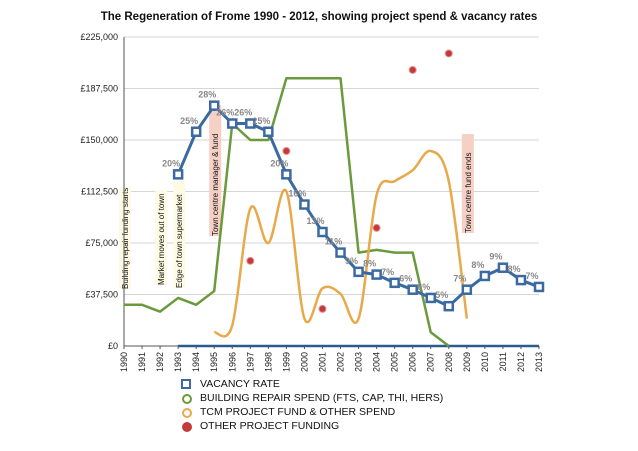  What do you see at coordinates (359, 362) in the screenshot?
I see `x-tick-label: 2003` at bounding box center [359, 362].